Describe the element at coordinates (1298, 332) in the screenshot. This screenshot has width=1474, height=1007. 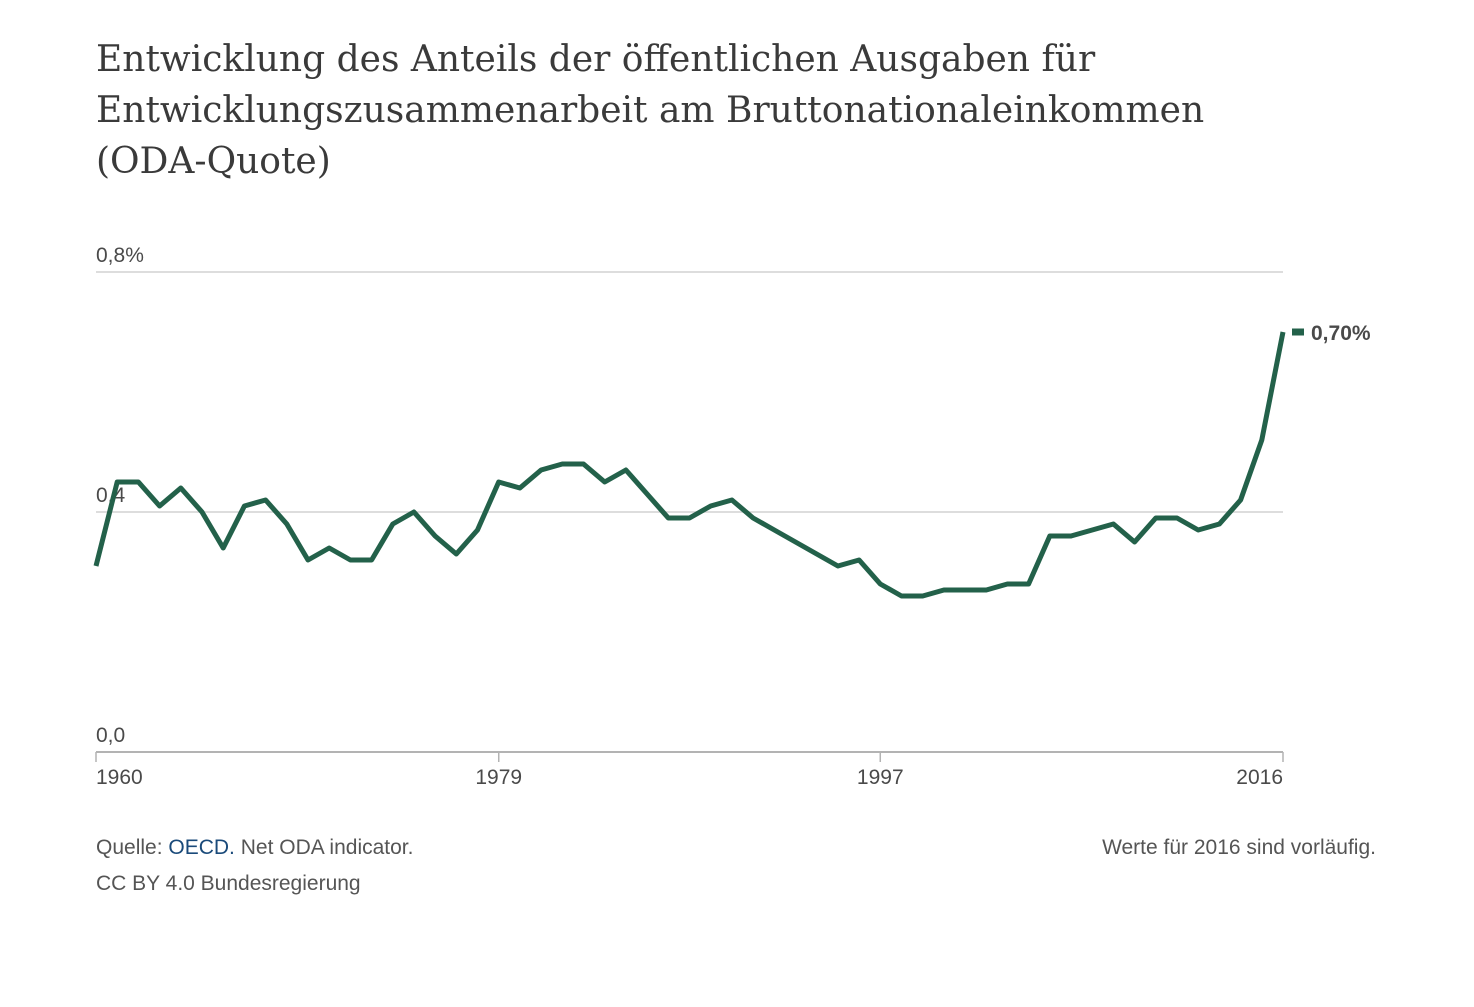
I see `end-value-marker` at that location.